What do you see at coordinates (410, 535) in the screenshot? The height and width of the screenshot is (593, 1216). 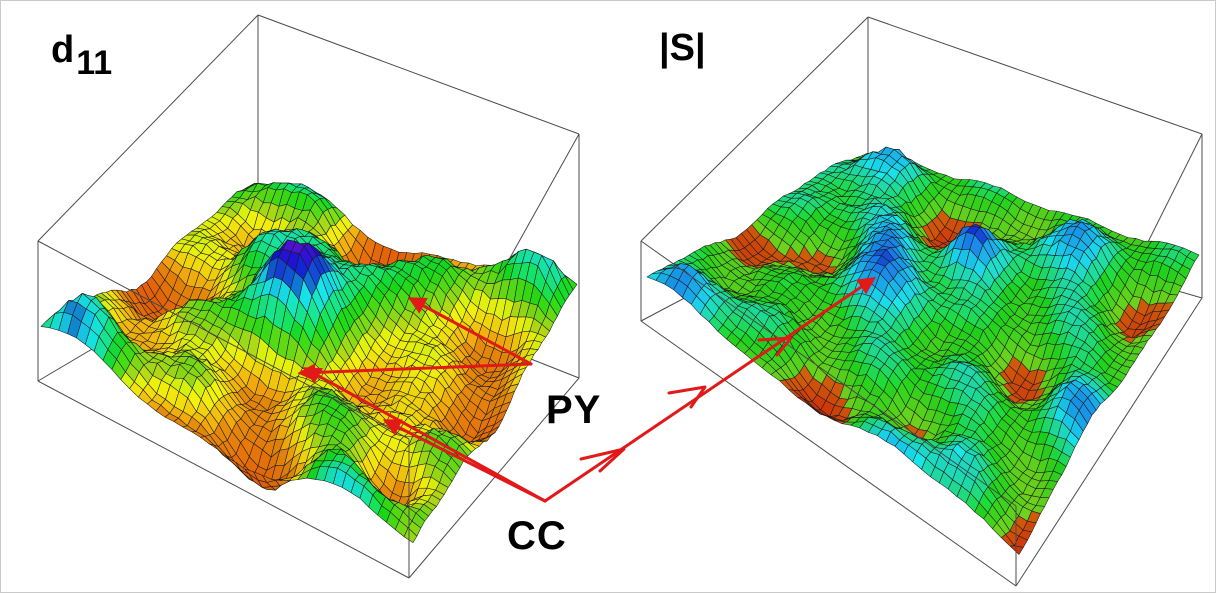 I see `left-surface-facet` at bounding box center [410, 535].